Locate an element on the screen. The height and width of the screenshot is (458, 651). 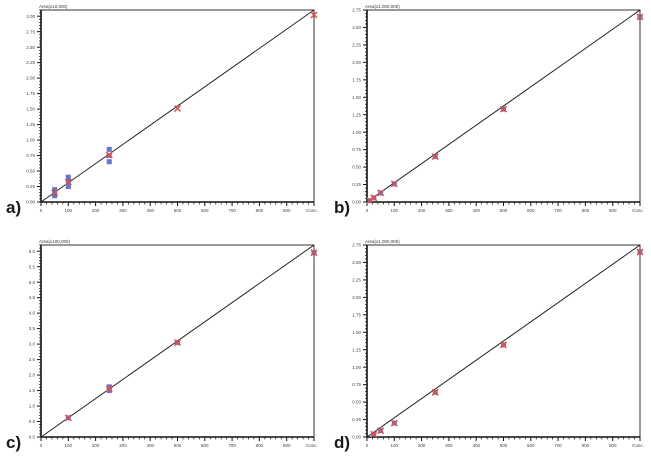
y-tick-label: 5.5 is located at coordinates (32, 266).